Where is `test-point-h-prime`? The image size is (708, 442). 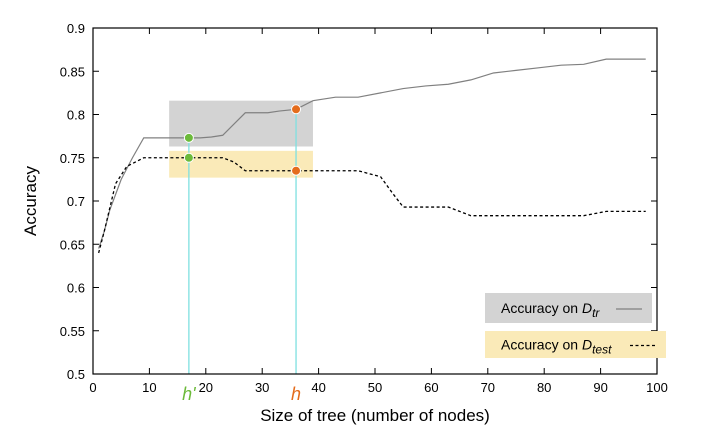 test-point-h-prime is located at coordinates (188, 157).